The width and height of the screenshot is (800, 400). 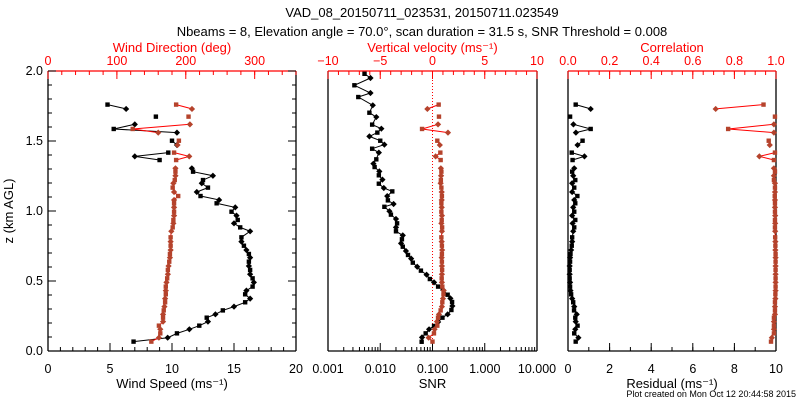 I want to click on y-tick-label: 0.0, so click(x=34, y=351).